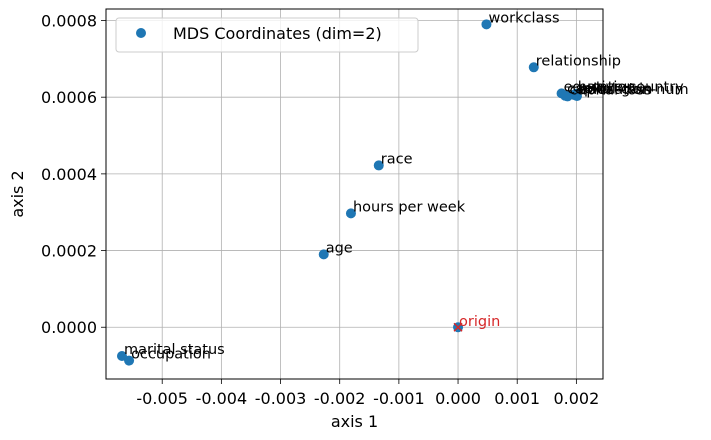 This screenshot has width=711, height=440. What do you see at coordinates (69, 251) in the screenshot?
I see `y-tick-label: 0.0002` at bounding box center [69, 251].